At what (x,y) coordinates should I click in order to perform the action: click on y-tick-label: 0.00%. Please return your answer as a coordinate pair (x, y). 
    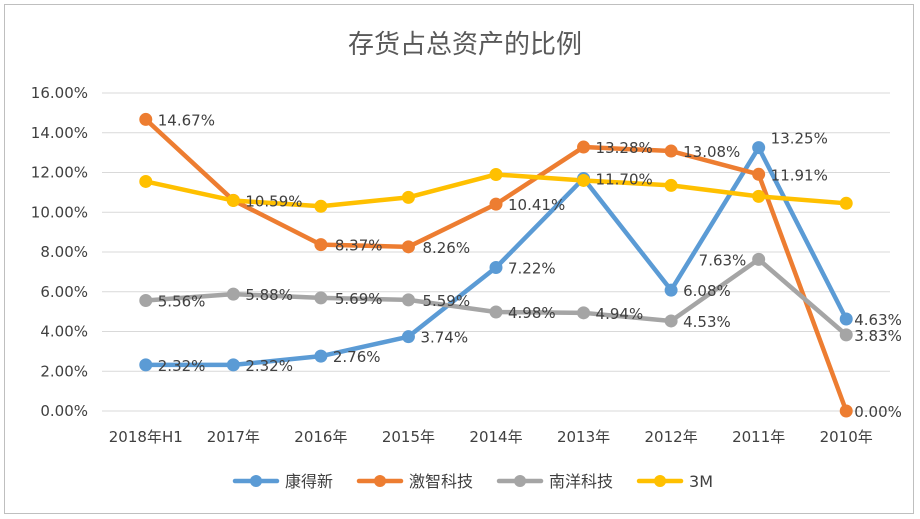
    Looking at the image, I should click on (64, 411).